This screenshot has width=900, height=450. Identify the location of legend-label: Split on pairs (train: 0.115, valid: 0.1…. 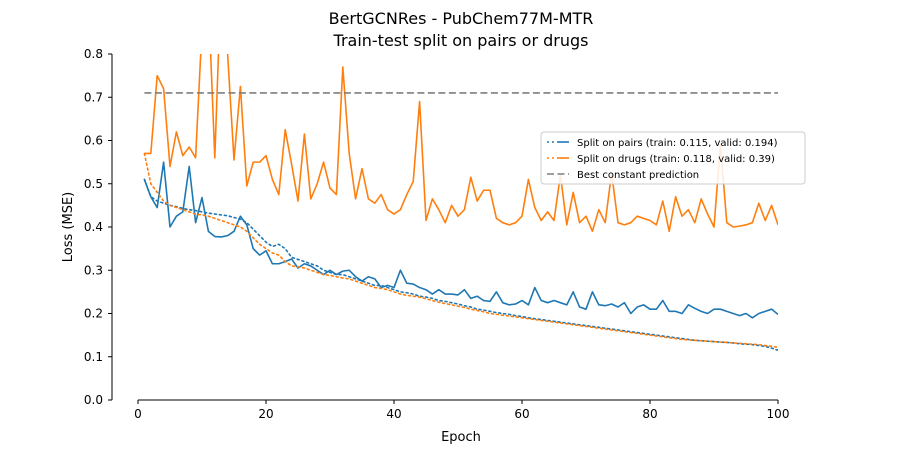
(677, 143).